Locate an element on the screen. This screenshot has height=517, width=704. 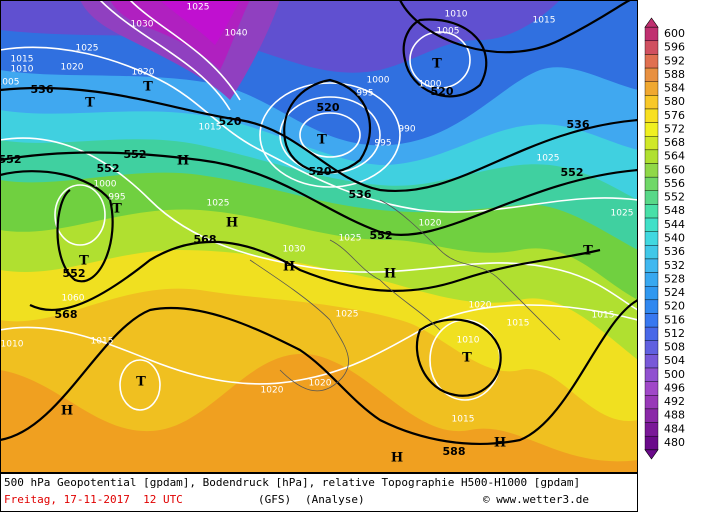
scale-label: 572 is located at coordinates (674, 128).